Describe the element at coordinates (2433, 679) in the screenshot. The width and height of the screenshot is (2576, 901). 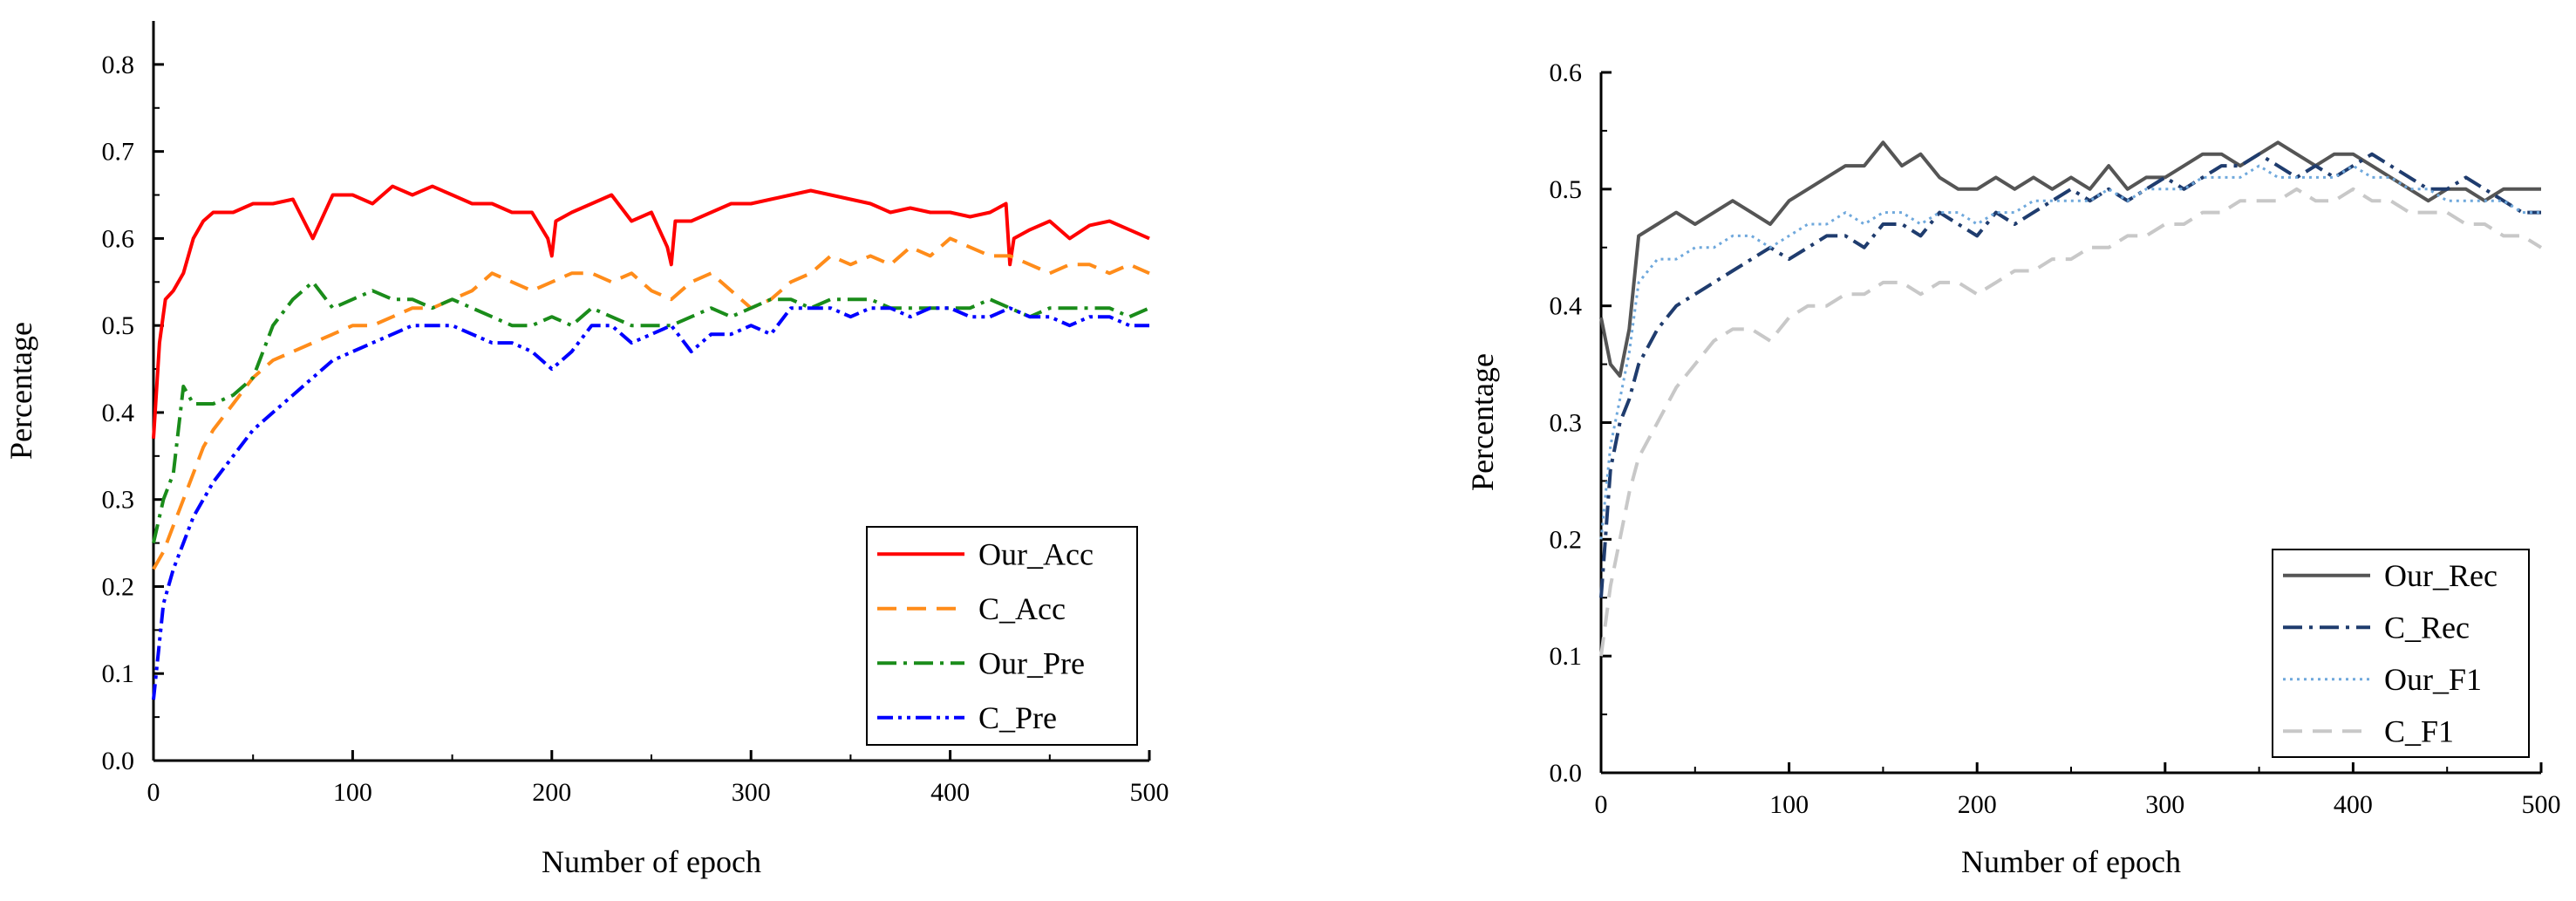
I see `legend-label-our-f1: Our_F1` at that location.